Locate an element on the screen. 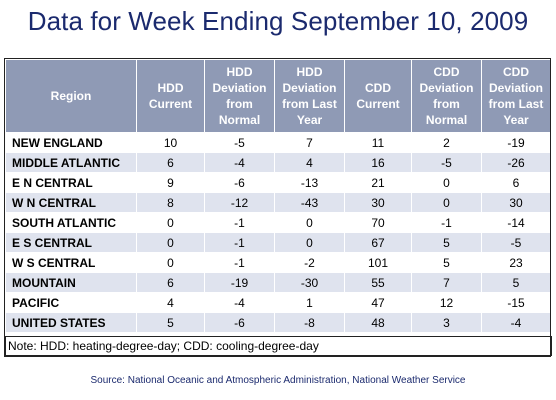 The height and width of the screenshot is (400, 556). value-cell: 10 is located at coordinates (171, 143).